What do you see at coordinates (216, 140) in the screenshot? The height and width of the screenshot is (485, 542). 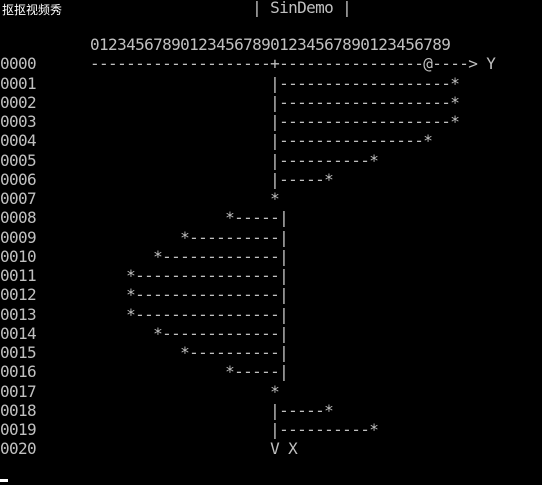 I see `console-line: 0004 |----------------*` at bounding box center [216, 140].